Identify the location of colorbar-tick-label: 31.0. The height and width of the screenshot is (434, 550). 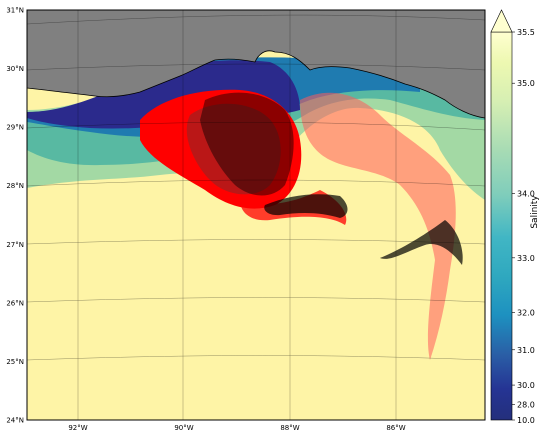
(526, 350).